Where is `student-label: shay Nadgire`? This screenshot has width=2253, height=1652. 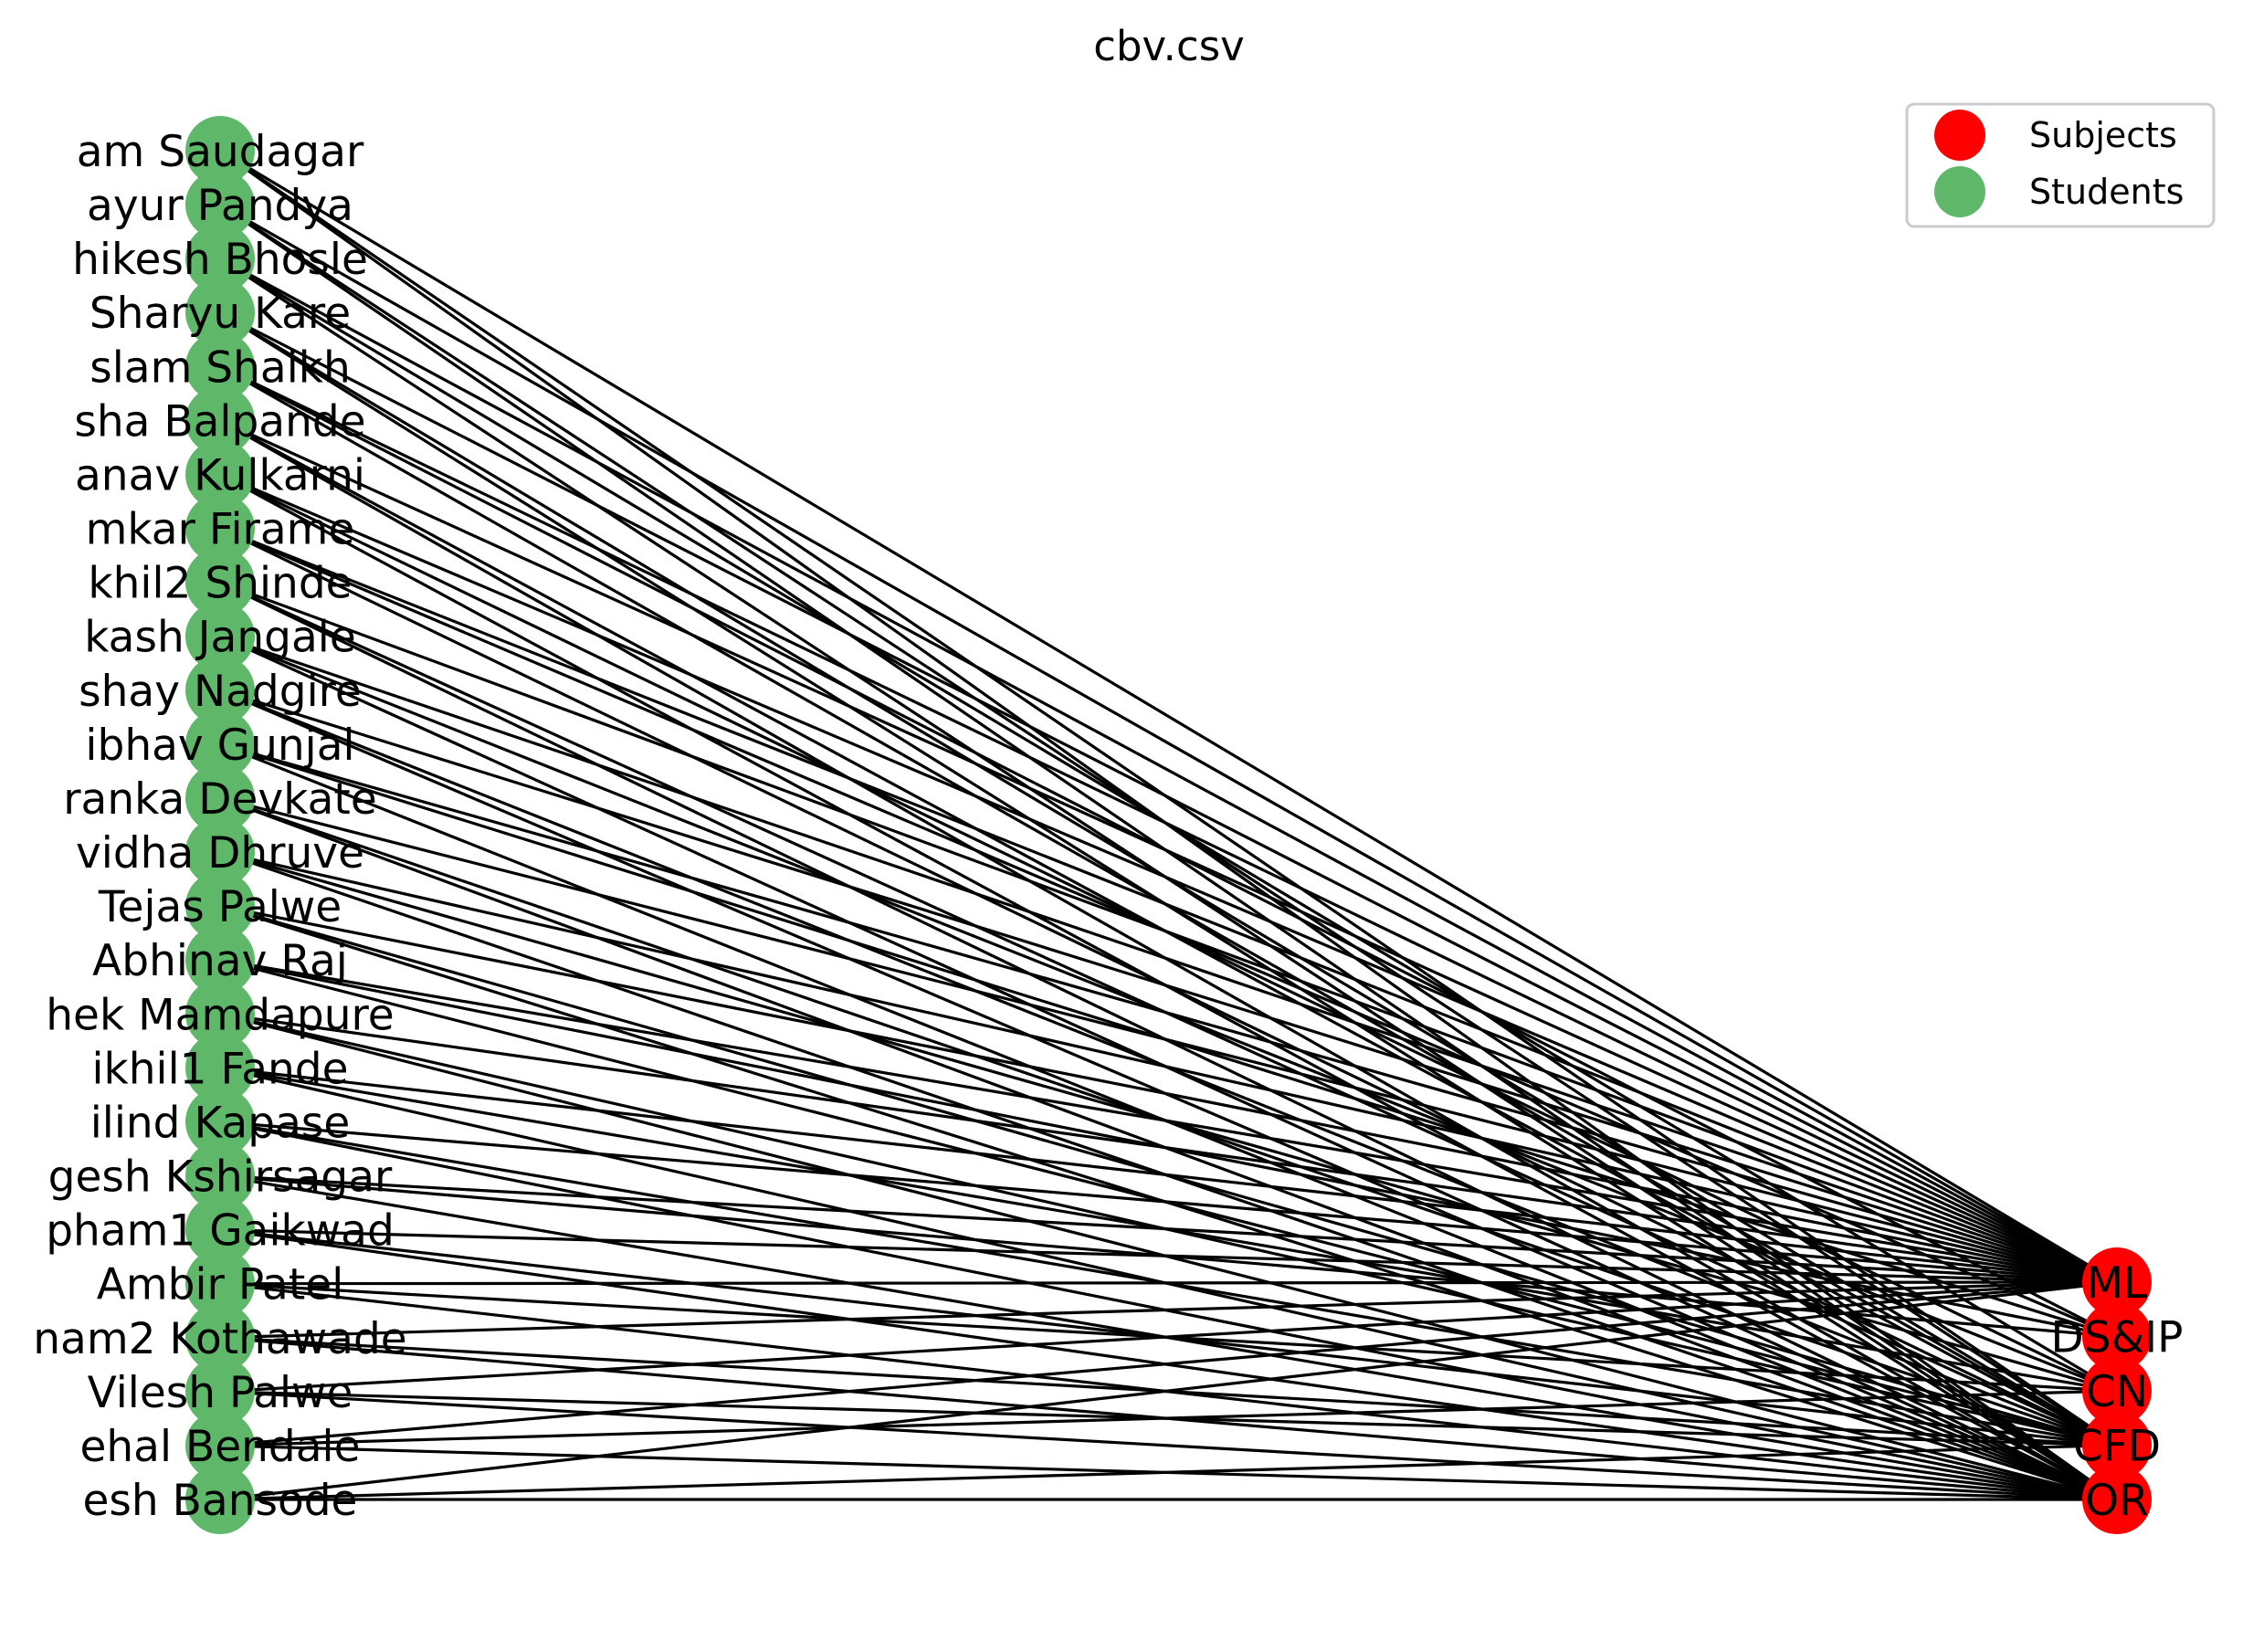 student-label: shay Nadgire is located at coordinates (220, 692).